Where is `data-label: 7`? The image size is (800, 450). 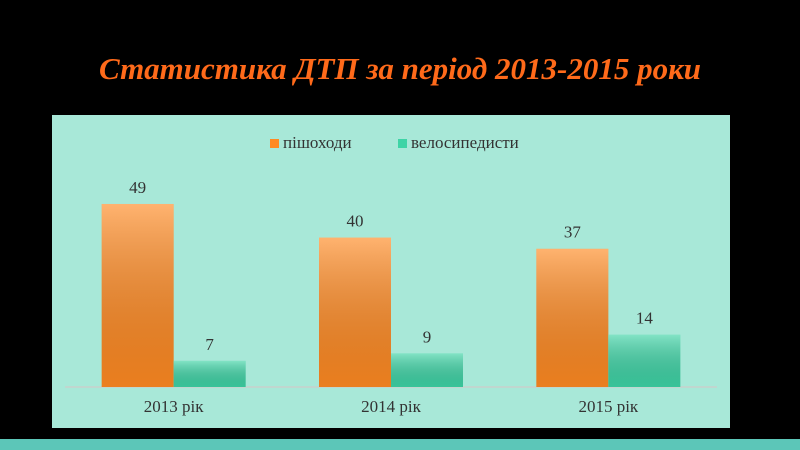 data-label: 7 is located at coordinates (209, 344).